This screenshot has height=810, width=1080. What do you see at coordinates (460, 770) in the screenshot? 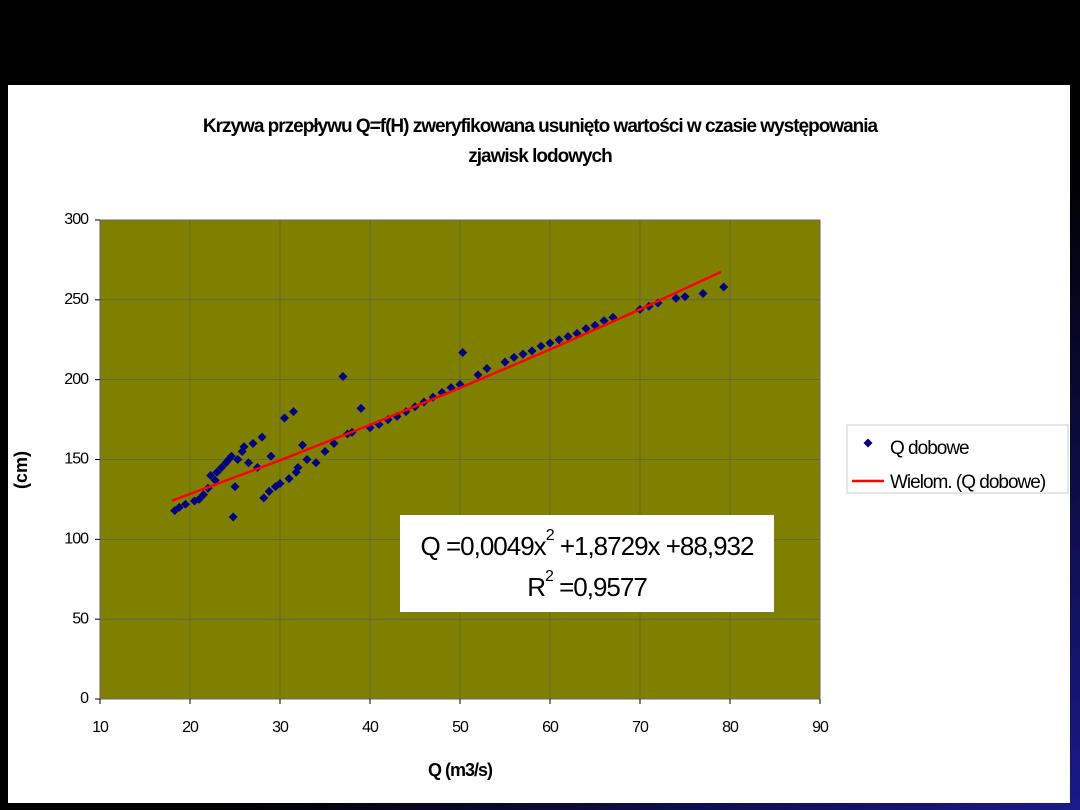
I see `x-axis-label: Q (m3/s)` at bounding box center [460, 770].